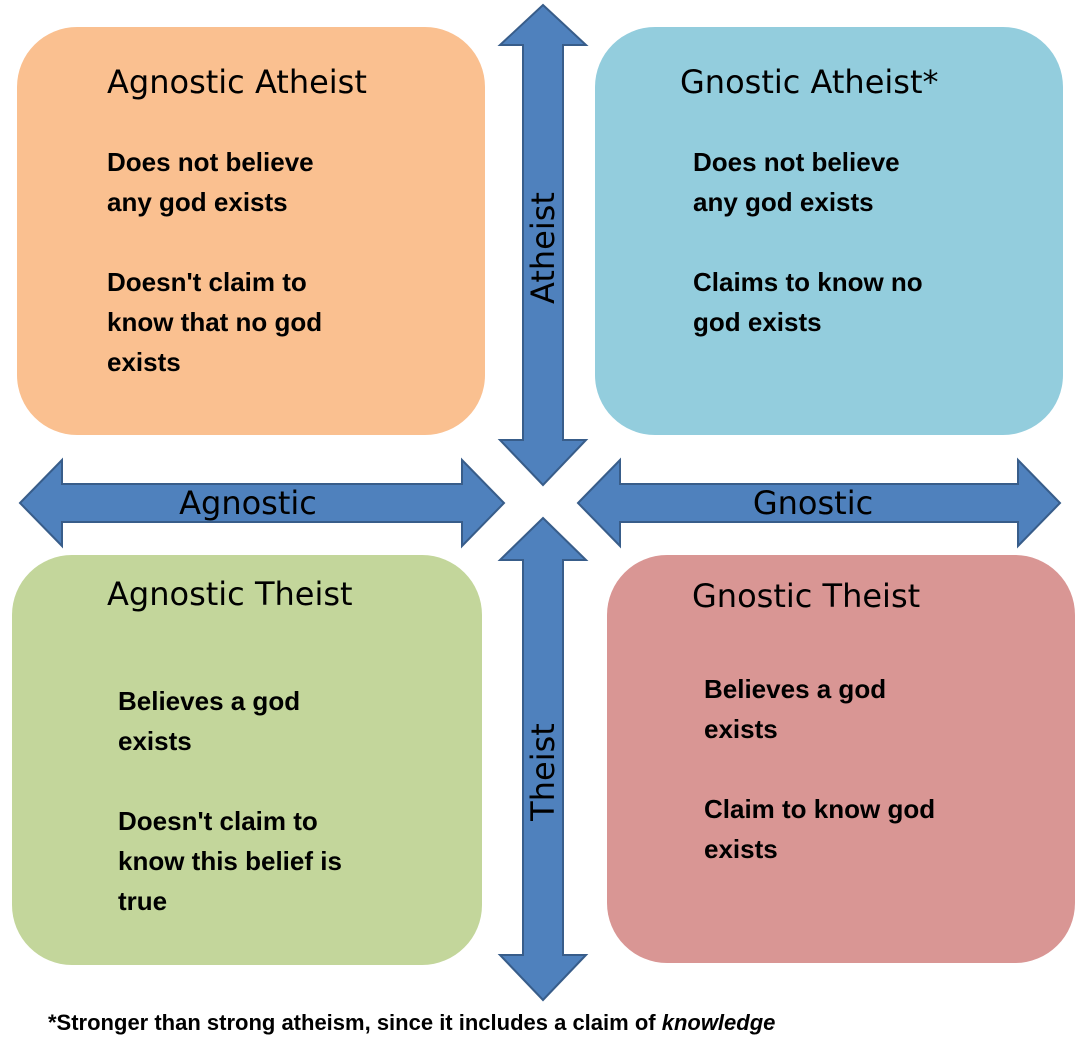 The width and height of the screenshot is (1087, 1051). What do you see at coordinates (806, 596) in the screenshot?
I see `quadrant-title: Gnostic Theist` at bounding box center [806, 596].